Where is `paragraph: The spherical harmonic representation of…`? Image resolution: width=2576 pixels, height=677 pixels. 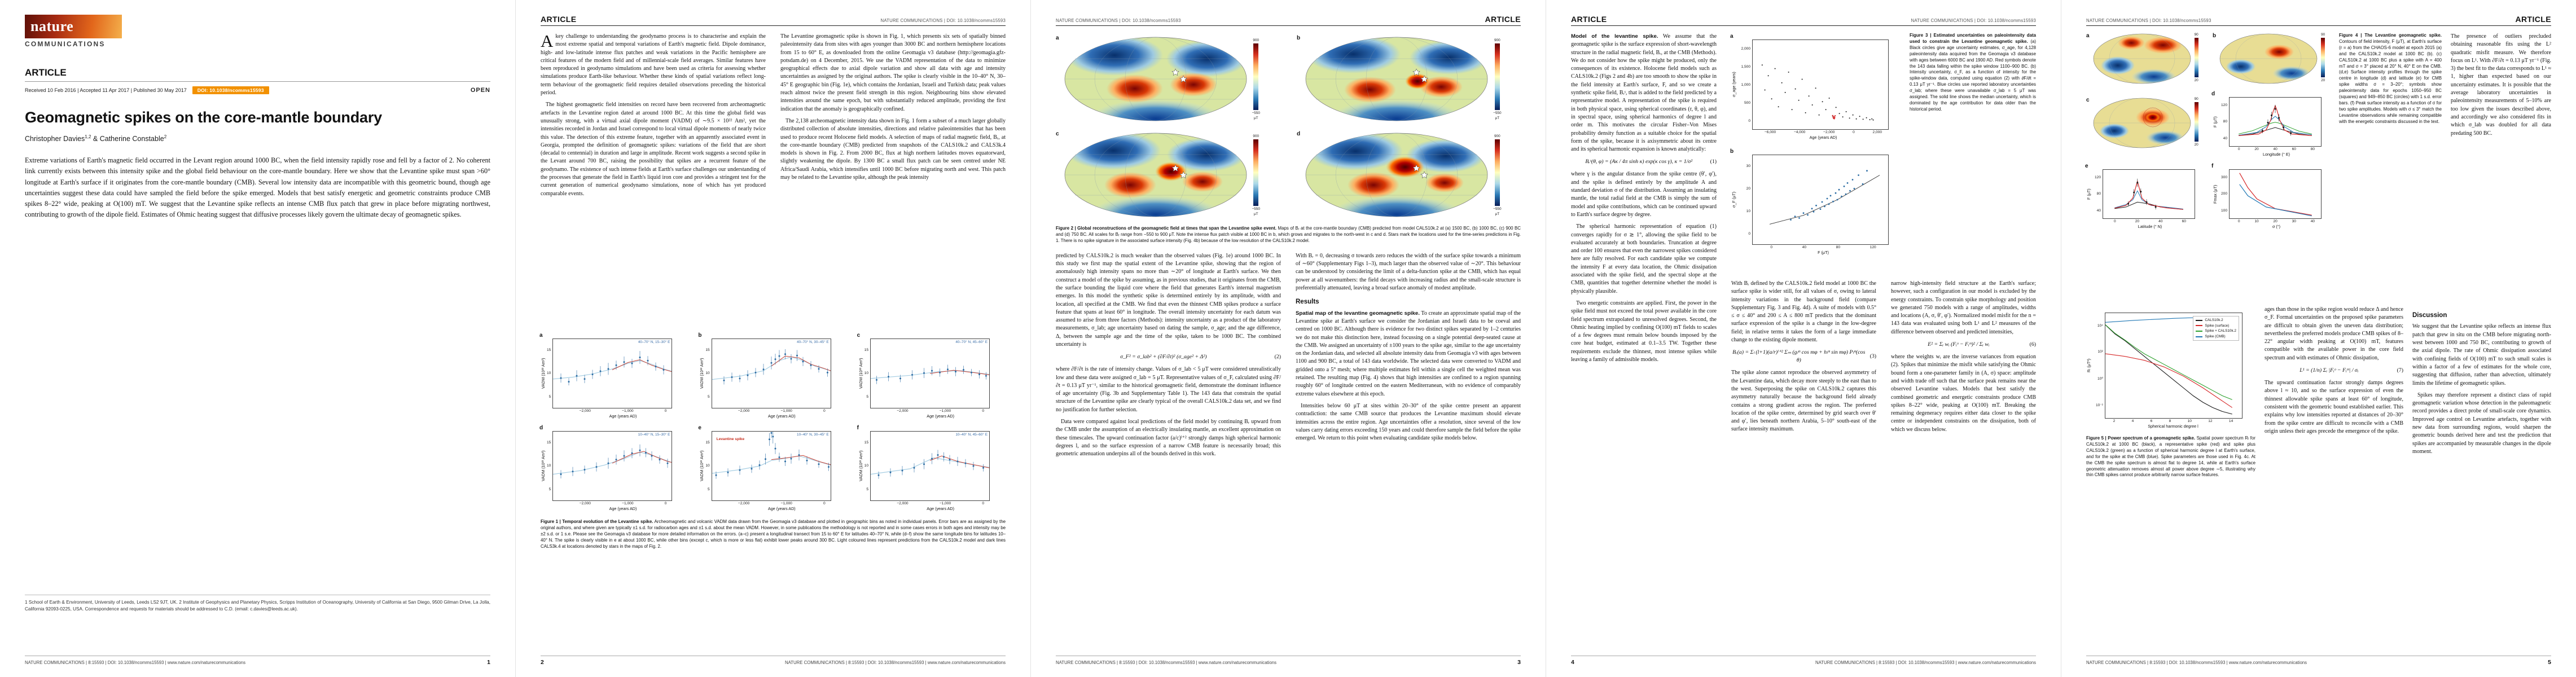
paragraph: The spherical harmonic representation of… is located at coordinates (1644, 259).